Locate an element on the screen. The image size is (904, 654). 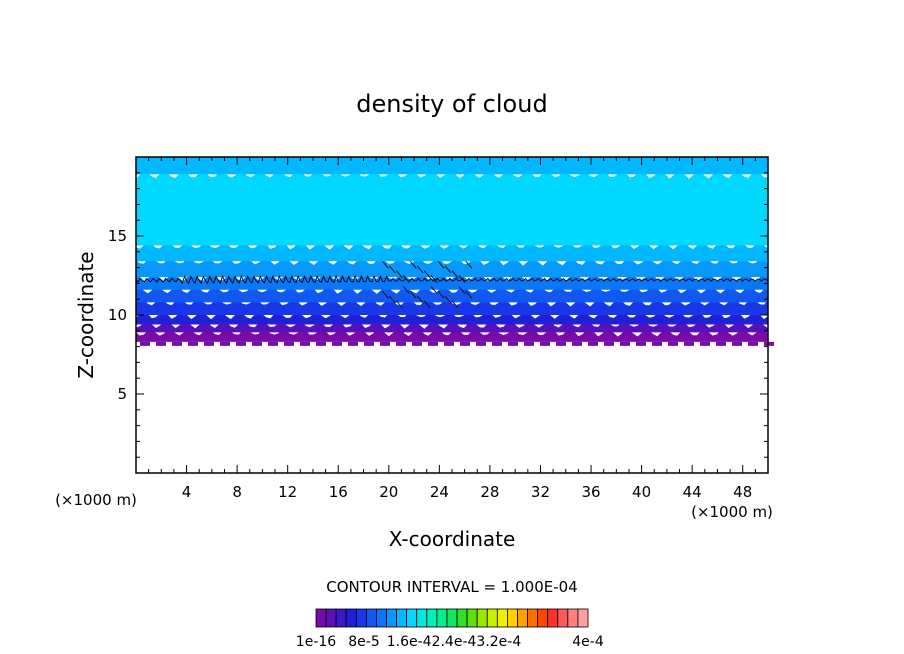
colorbar is located at coordinates (452, 618).